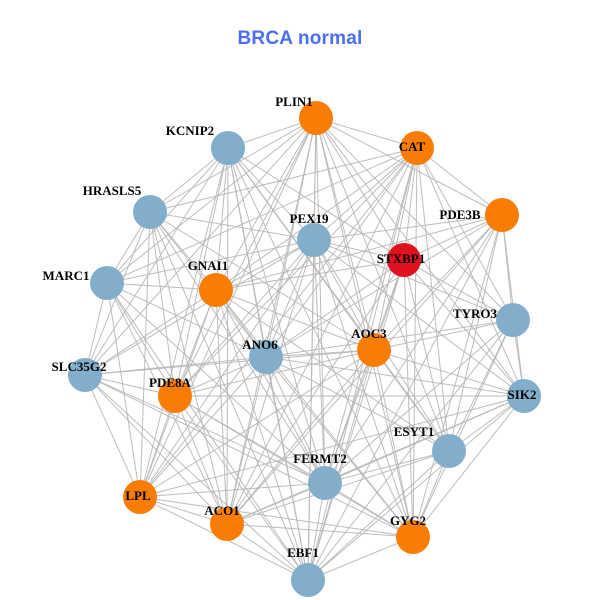 Image resolution: width=600 pixels, height=600 pixels. Describe the element at coordinates (325, 483) in the screenshot. I see `graph-node-fermt2` at that location.